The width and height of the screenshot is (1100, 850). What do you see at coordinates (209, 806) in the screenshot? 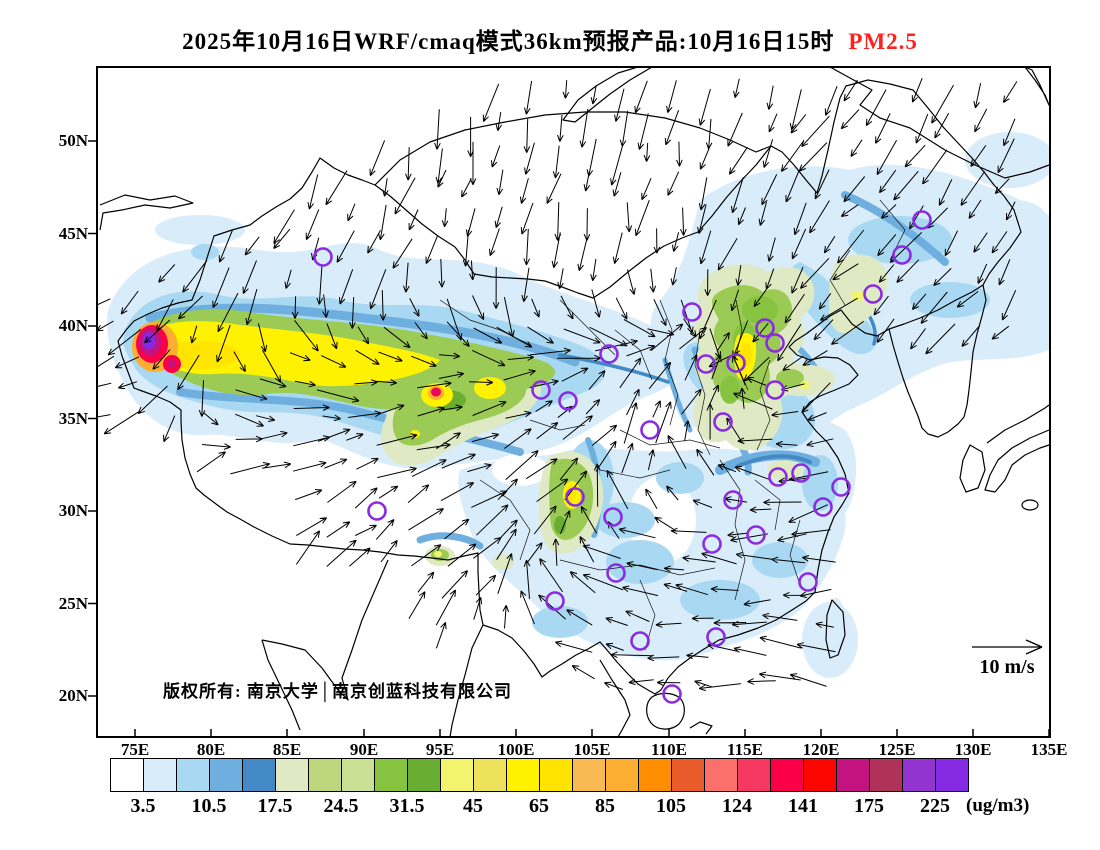
I see `color-scale-tick: 10.5` at bounding box center [209, 806].